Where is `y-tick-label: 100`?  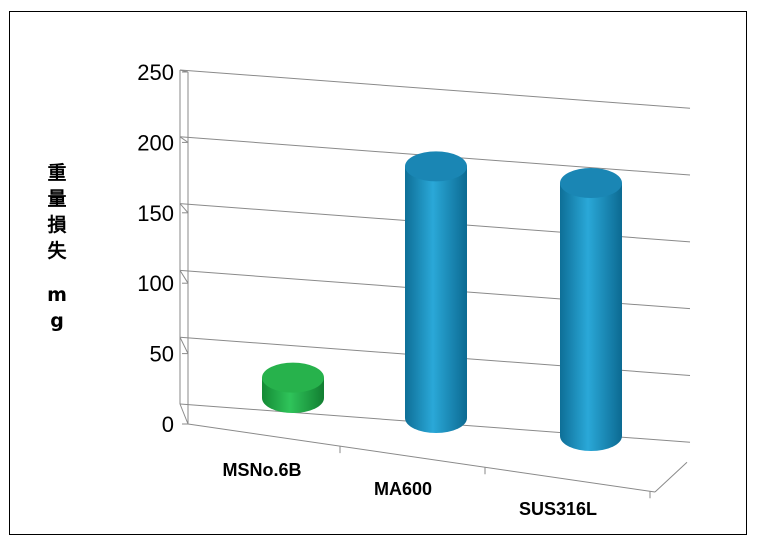 y-tick-label: 100 is located at coordinates (155, 283).